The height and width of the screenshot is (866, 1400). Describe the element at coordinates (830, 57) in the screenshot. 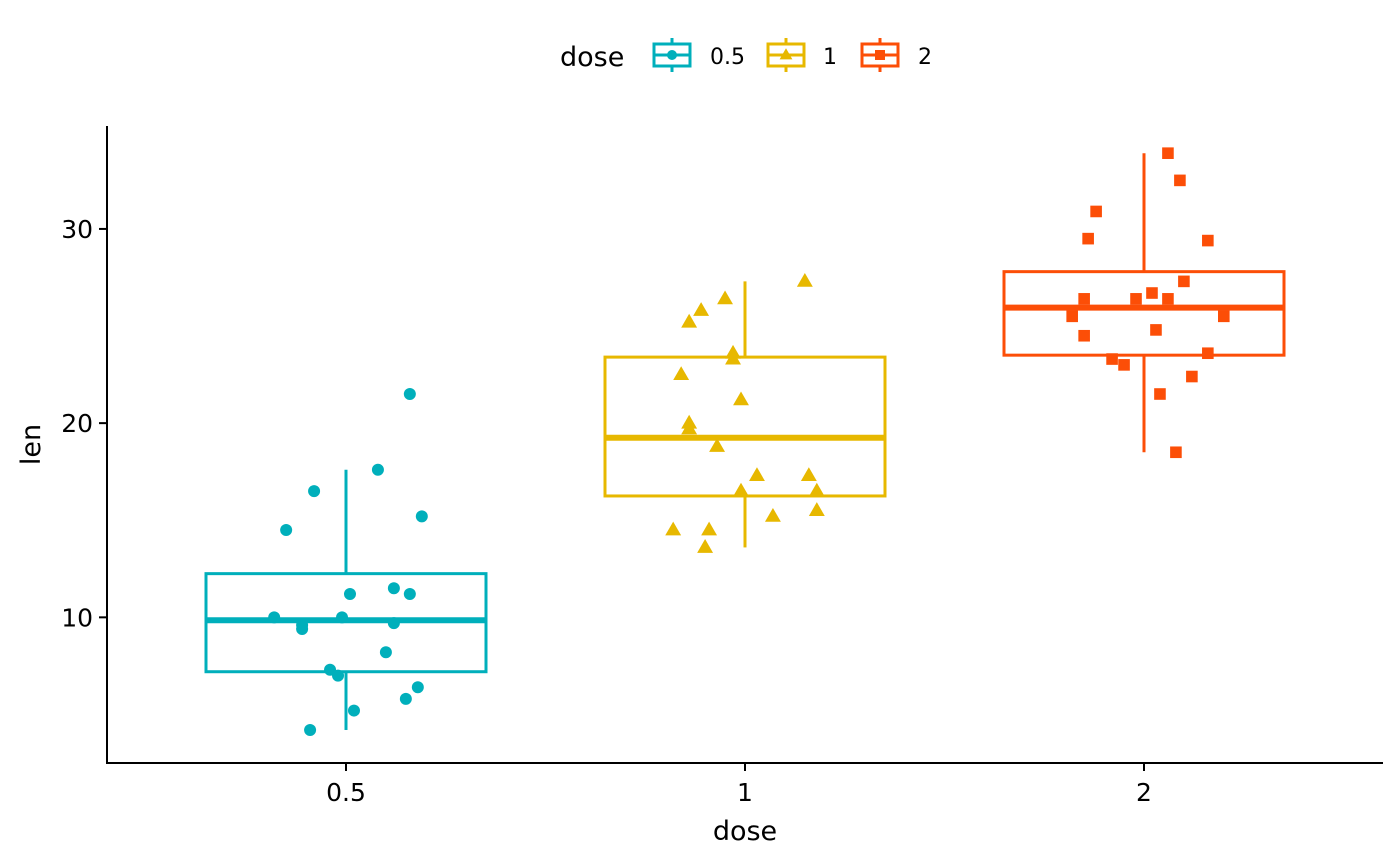

I see `legend-label: 1` at that location.